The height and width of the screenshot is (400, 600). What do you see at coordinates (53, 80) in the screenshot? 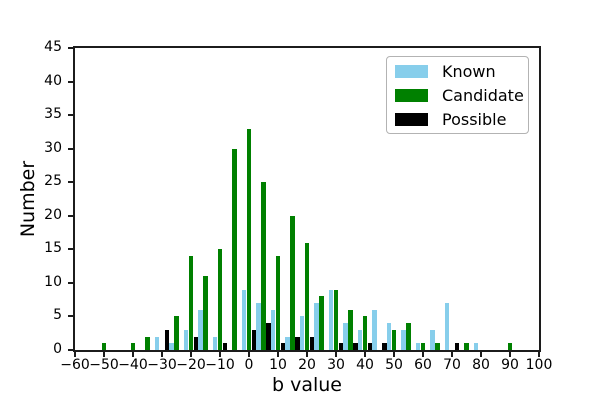
I see `y-tick-label: 40` at bounding box center [53, 80].